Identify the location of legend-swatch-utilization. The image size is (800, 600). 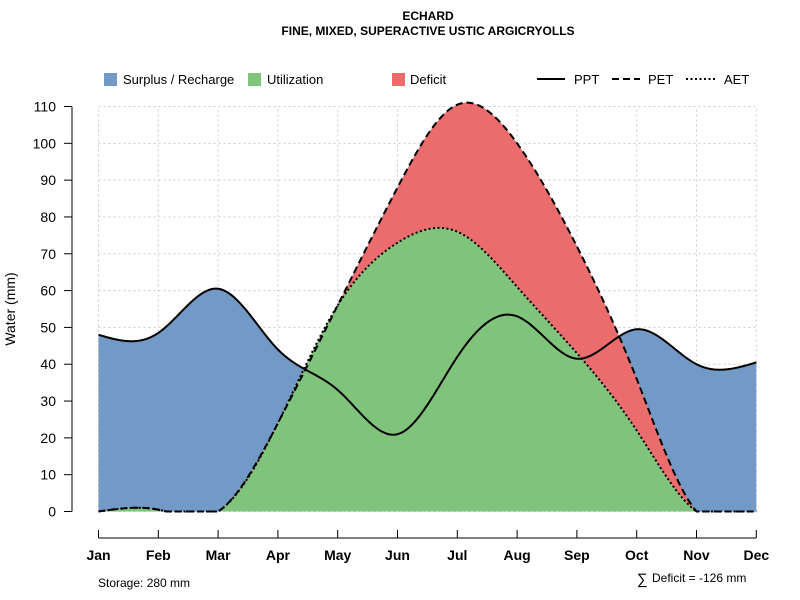
(254, 79).